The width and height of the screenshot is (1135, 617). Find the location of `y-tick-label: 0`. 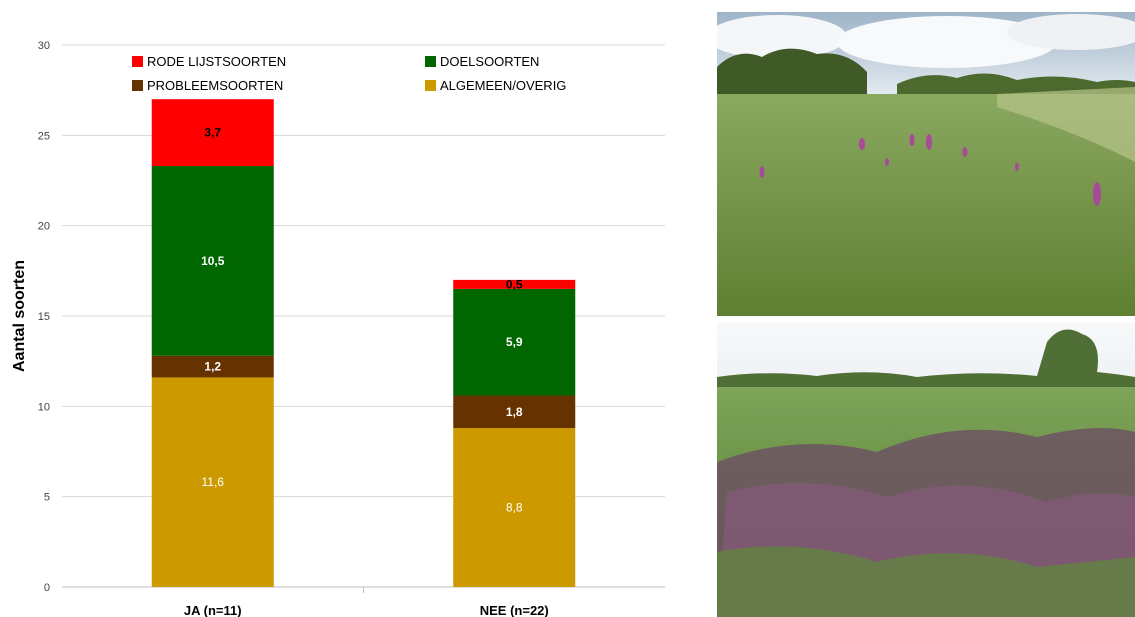

y-tick-label: 0 is located at coordinates (47, 588).